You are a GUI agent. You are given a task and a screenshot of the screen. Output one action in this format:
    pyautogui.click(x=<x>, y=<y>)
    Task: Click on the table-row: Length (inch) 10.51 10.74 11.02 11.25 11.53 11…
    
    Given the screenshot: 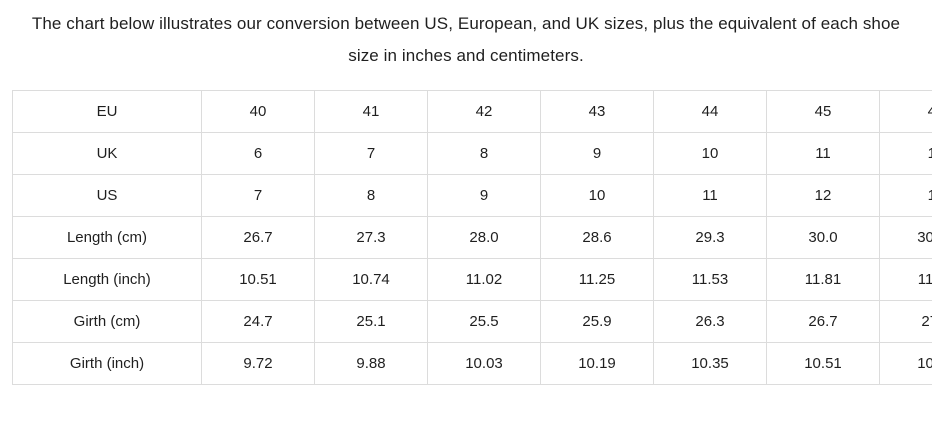 What is the action you would take?
    pyautogui.click(x=472, y=279)
    